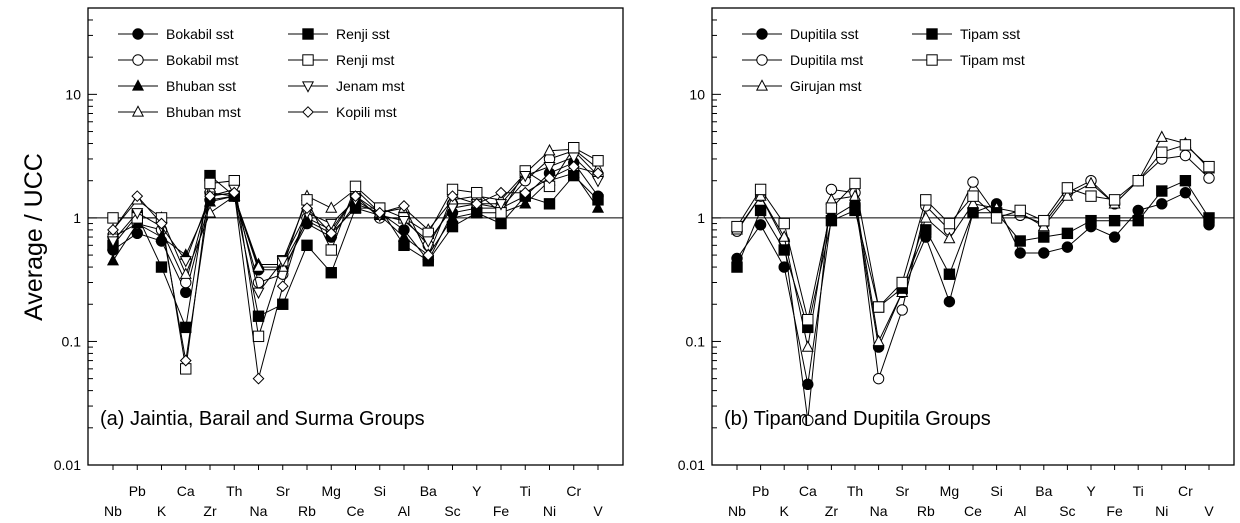 This screenshot has width=1240, height=523. I want to click on y-tick-label: 0.1, so click(696, 341).